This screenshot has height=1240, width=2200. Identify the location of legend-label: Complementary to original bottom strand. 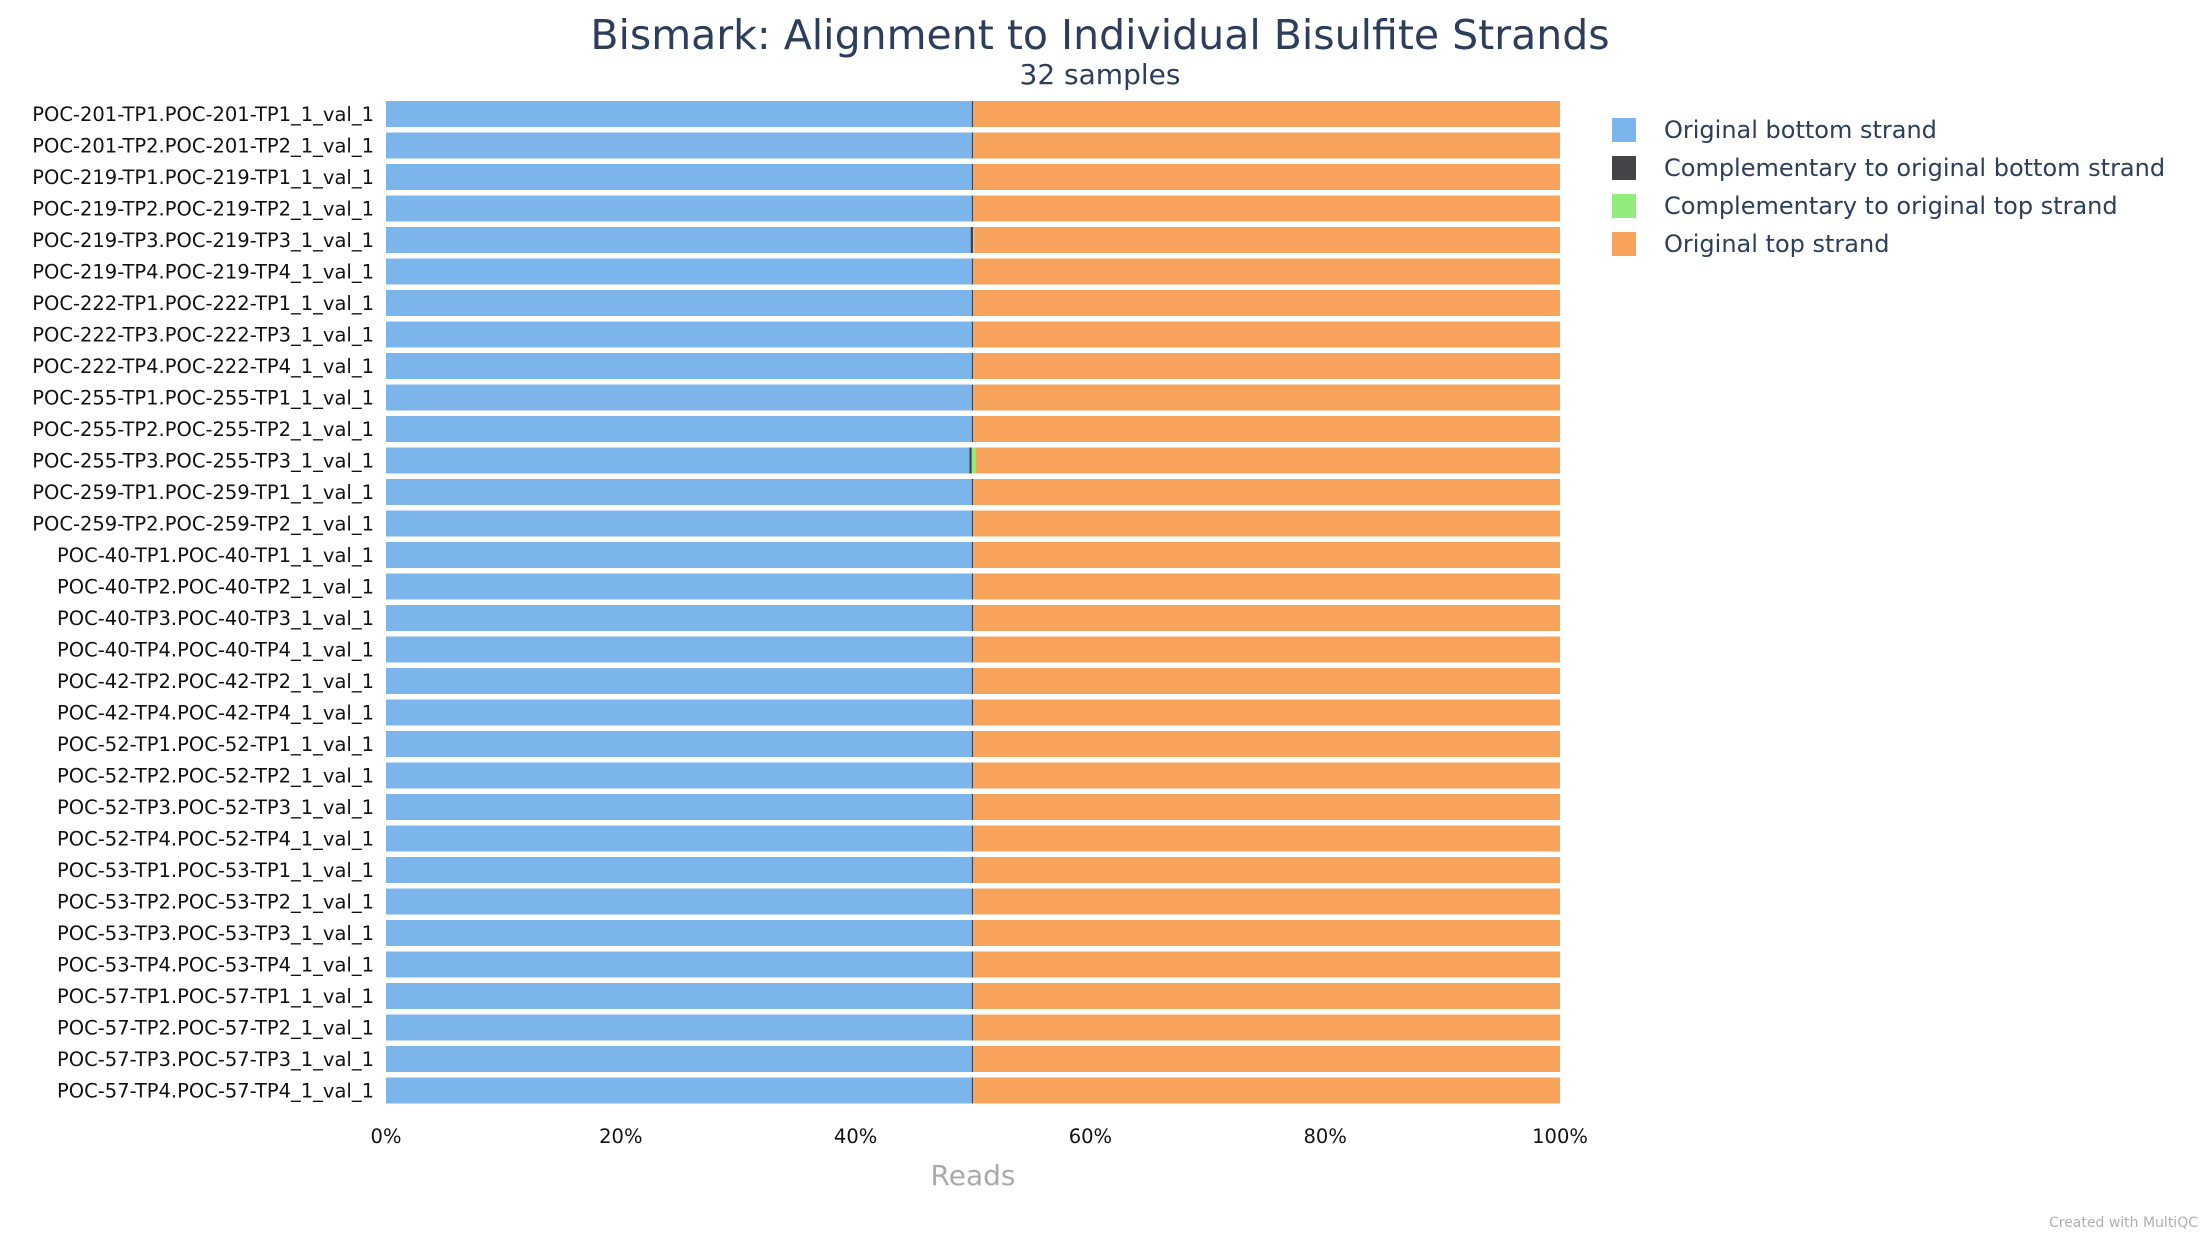
(1914, 168).